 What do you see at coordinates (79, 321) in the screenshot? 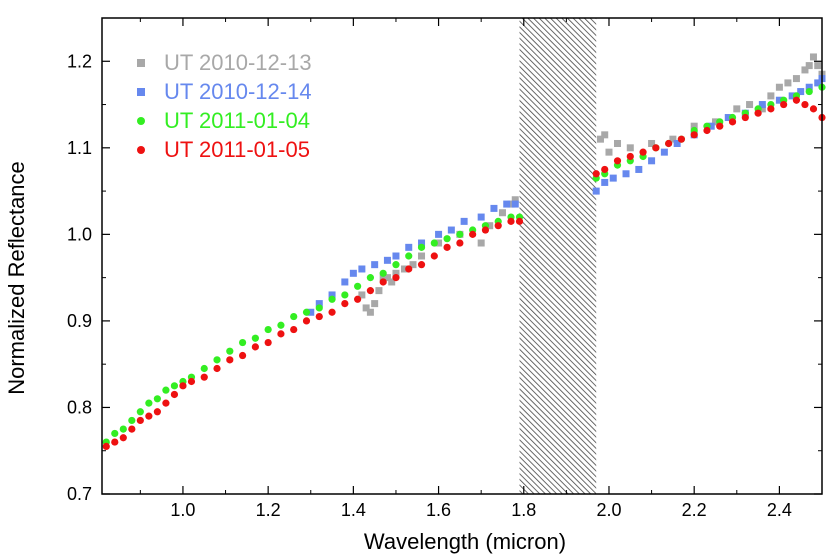
I see `y-tick-label: 0.9` at bounding box center [79, 321].